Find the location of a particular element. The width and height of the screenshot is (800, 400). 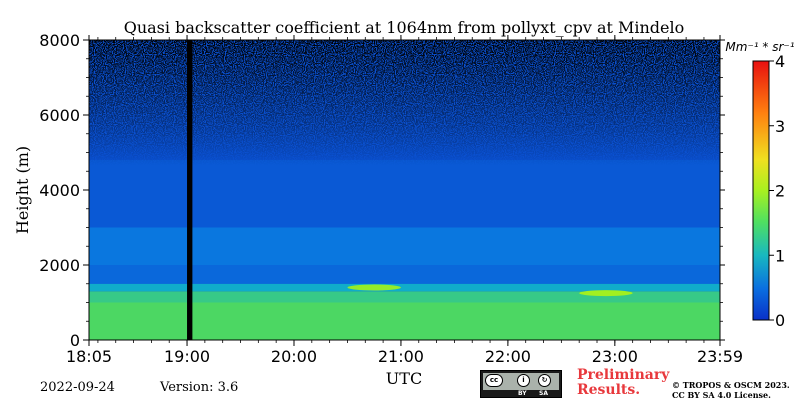

y-tick-label: 8000 is located at coordinates (59, 40).